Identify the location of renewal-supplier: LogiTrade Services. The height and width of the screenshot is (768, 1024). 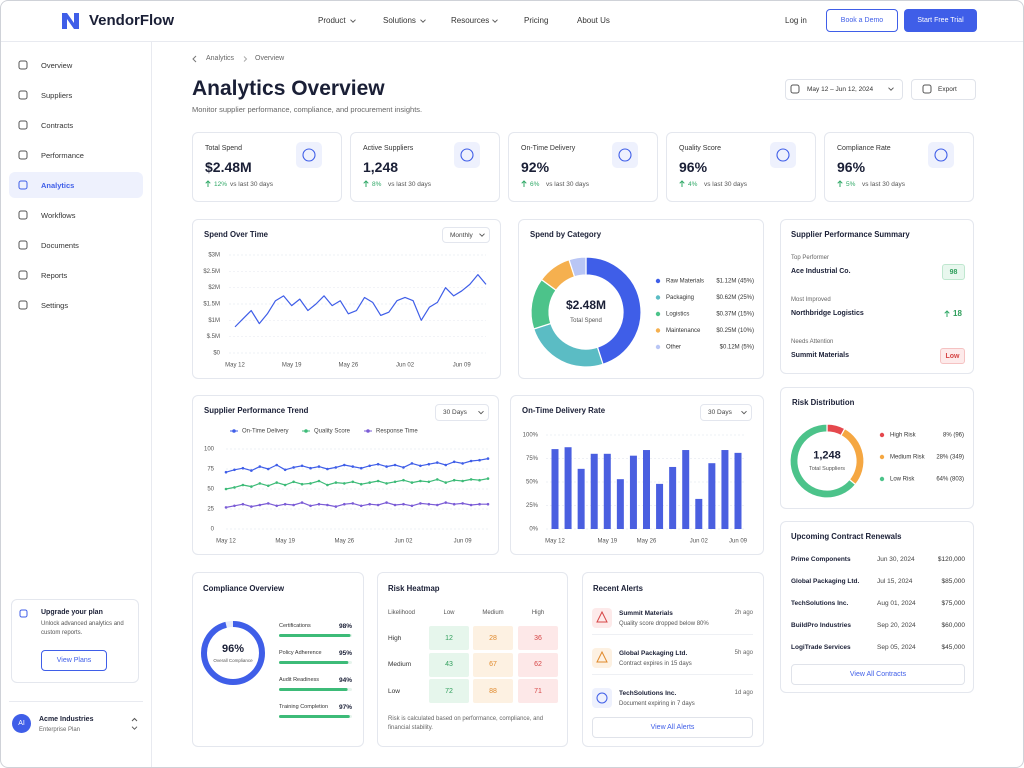
(821, 647).